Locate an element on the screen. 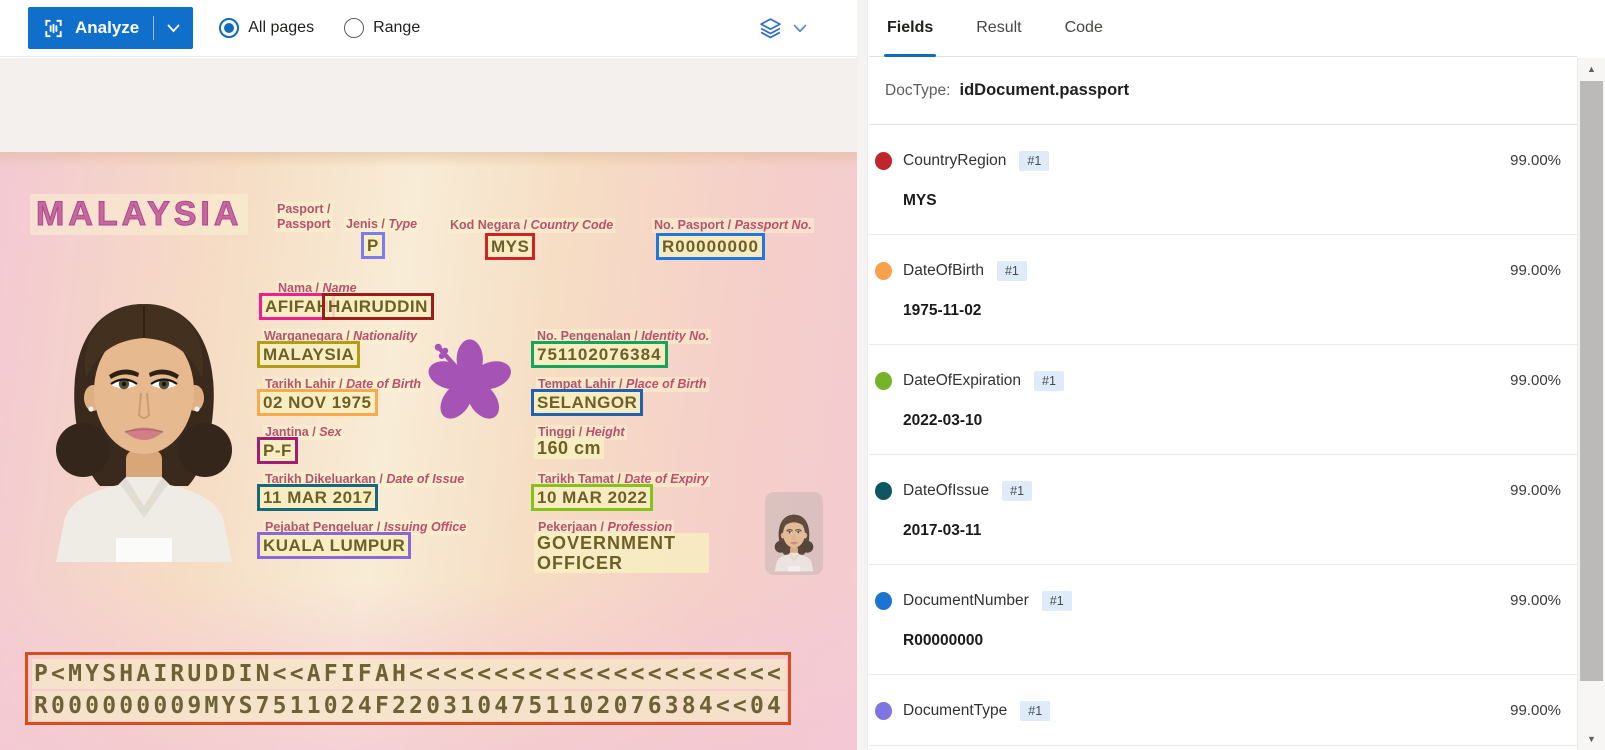  all-pages-radio: All pages is located at coordinates (266, 28).